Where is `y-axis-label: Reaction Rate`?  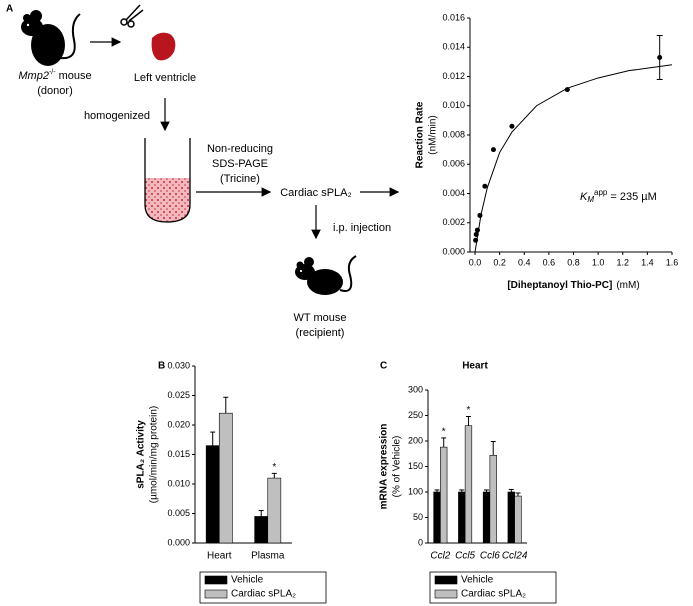 y-axis-label: Reaction Rate is located at coordinates (420, 134).